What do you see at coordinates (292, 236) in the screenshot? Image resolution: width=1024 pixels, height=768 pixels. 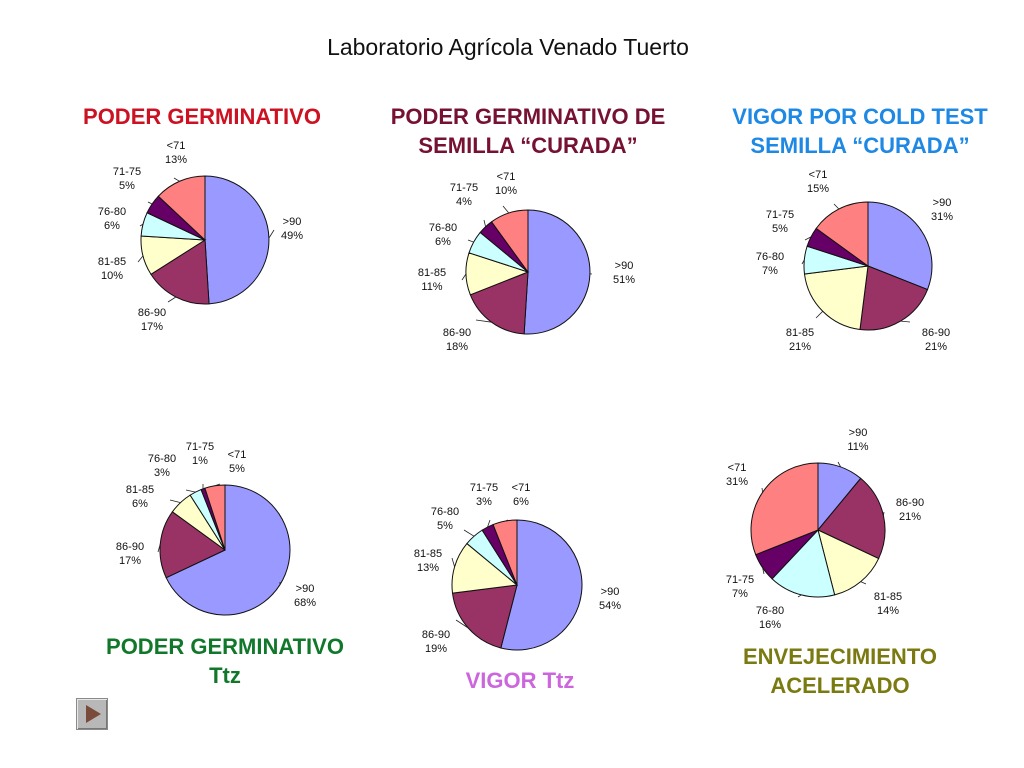 I see `slice-percent: 49%` at bounding box center [292, 236].